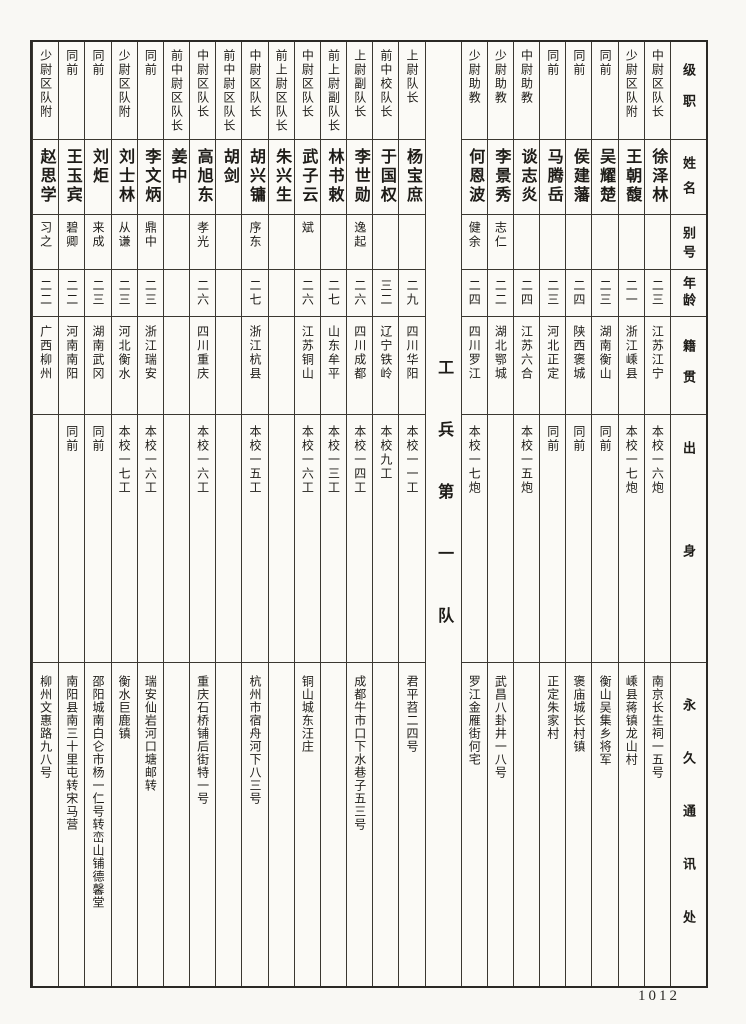 This screenshot has height=1024, width=746. I want to click on person-rank: 前上尉区队长, so click(281, 91).